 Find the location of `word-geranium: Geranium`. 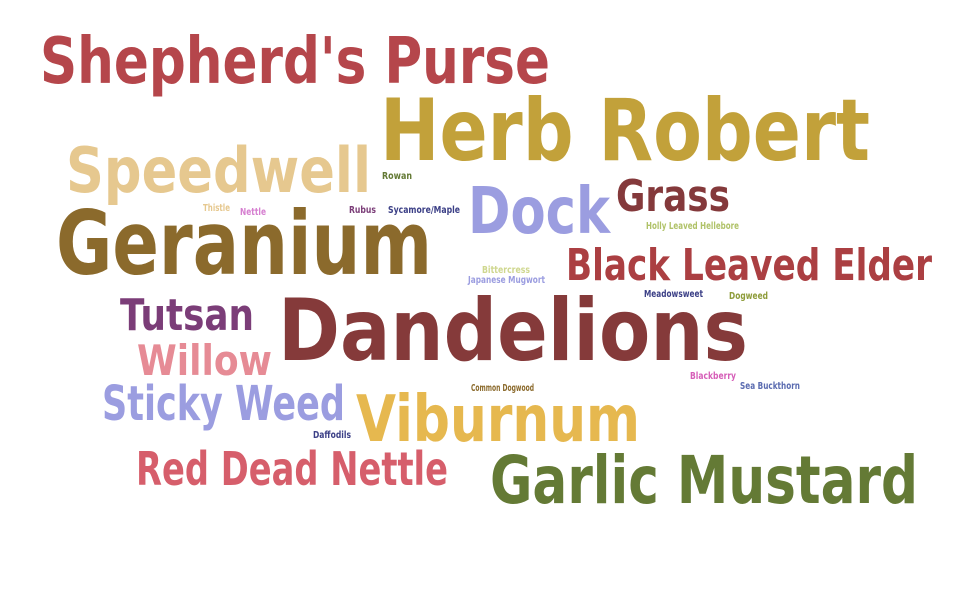

word-geranium: Geranium is located at coordinates (244, 243).